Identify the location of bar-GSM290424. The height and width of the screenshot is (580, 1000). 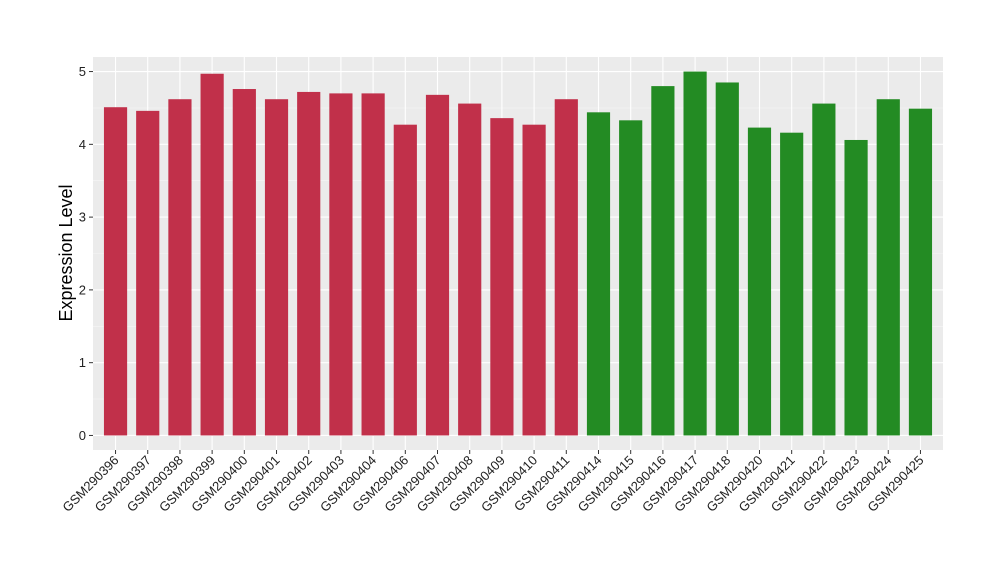
(888, 267).